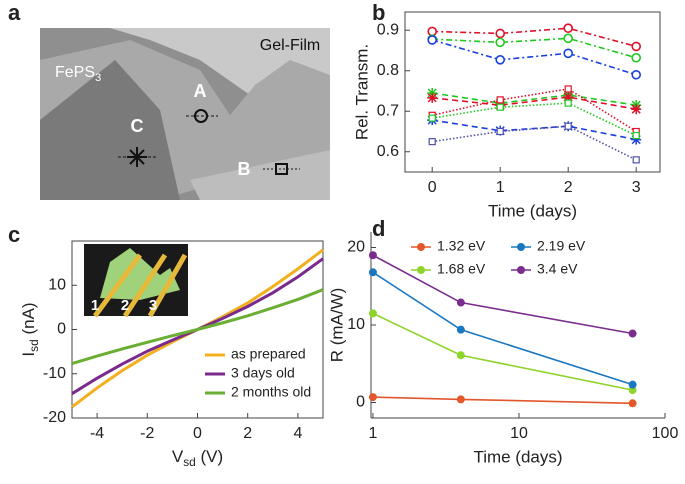 The image size is (685, 484). What do you see at coordinates (336, 325) in the screenshot?
I see `y-axis-label: R (mA/W)` at bounding box center [336, 325].